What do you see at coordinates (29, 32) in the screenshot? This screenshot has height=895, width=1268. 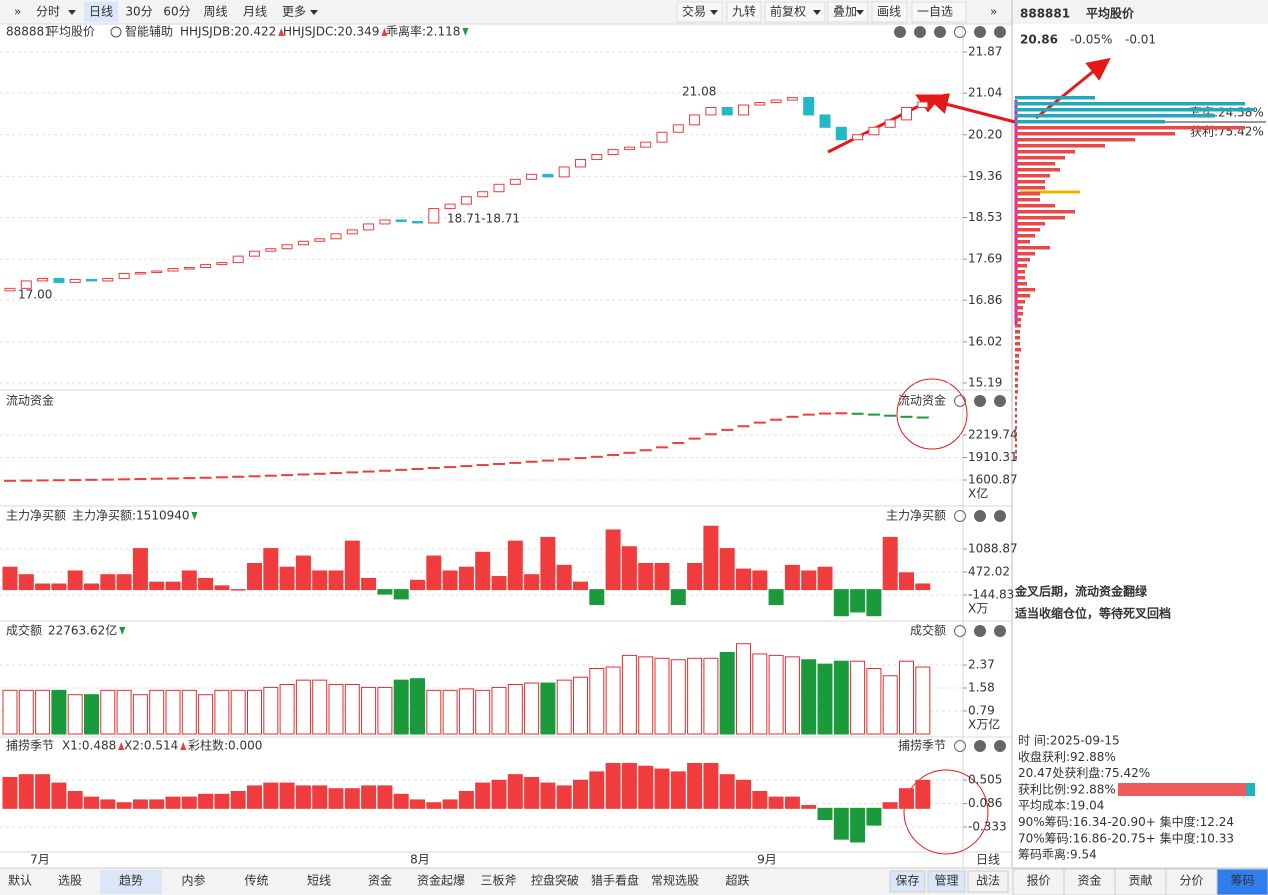 I see `code: 888881` at bounding box center [29, 32].